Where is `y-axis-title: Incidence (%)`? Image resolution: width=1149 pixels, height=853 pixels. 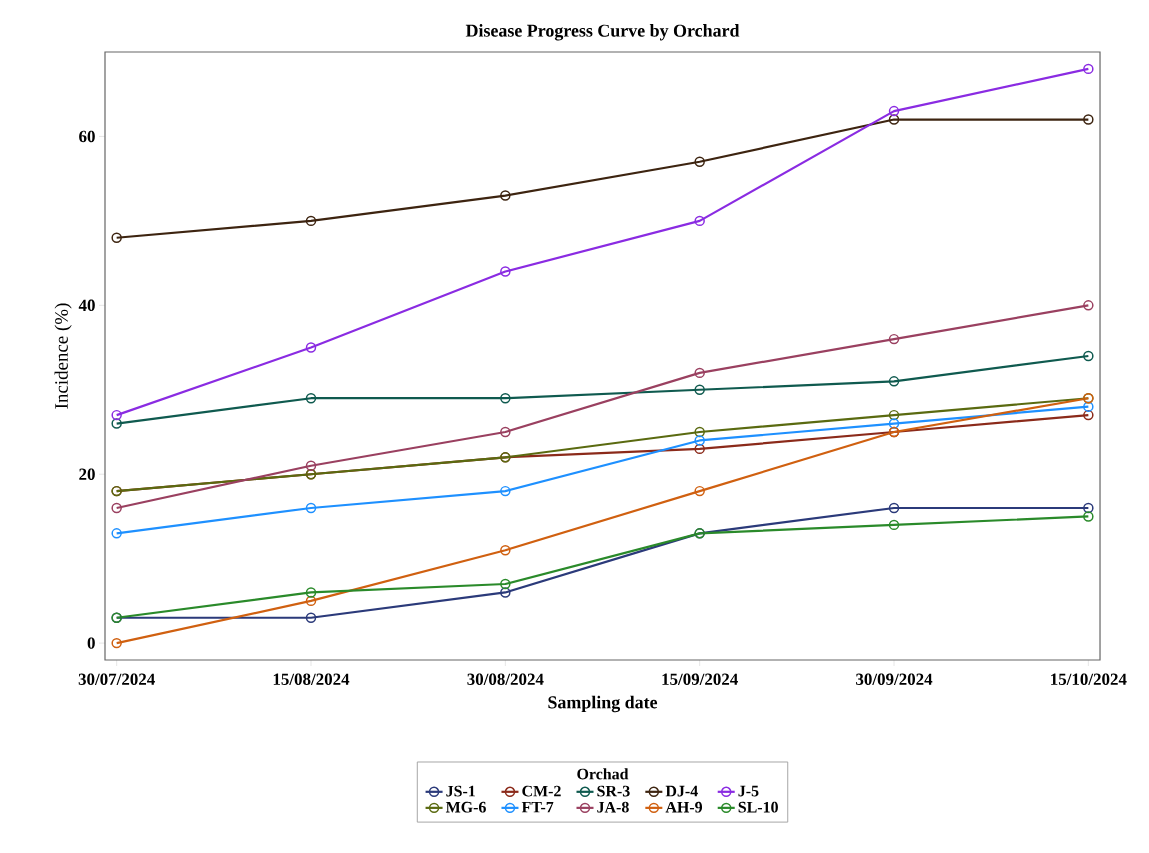
y-axis-title: Incidence (%) is located at coordinates (63, 356).